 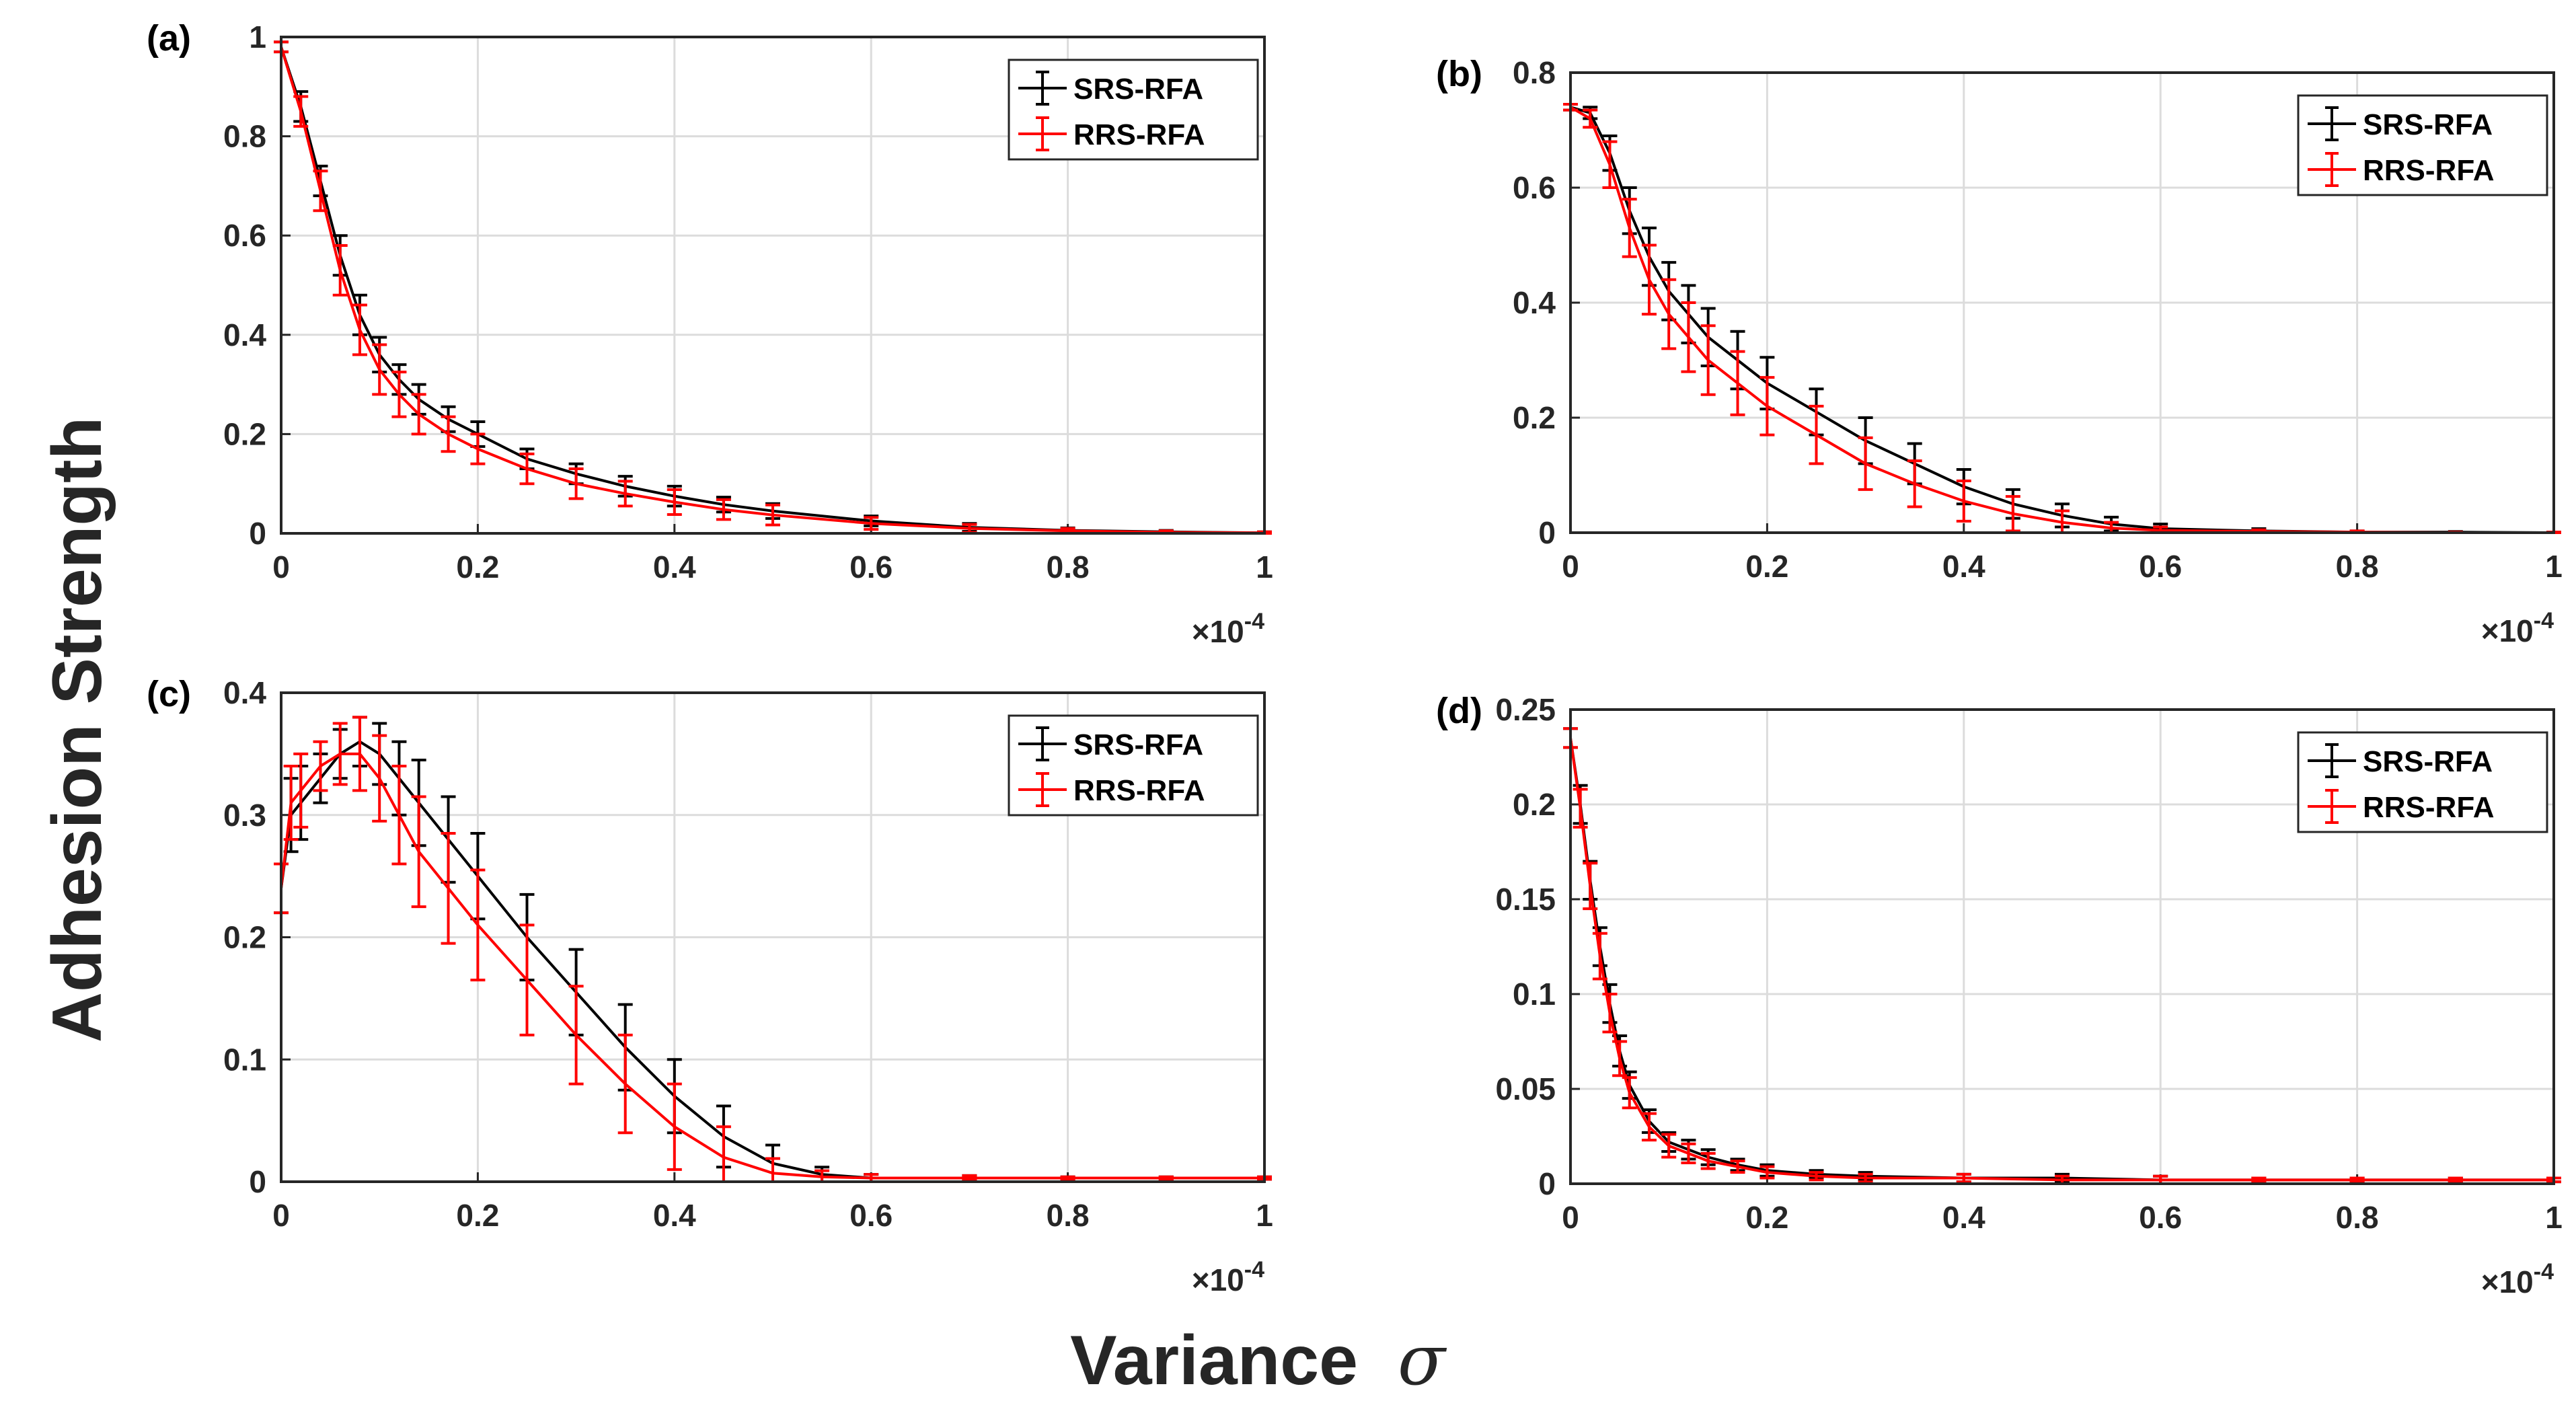 What do you see at coordinates (1214, 1361) in the screenshot?
I see `figure-x-axis-label-text: Variance` at bounding box center [1214, 1361].